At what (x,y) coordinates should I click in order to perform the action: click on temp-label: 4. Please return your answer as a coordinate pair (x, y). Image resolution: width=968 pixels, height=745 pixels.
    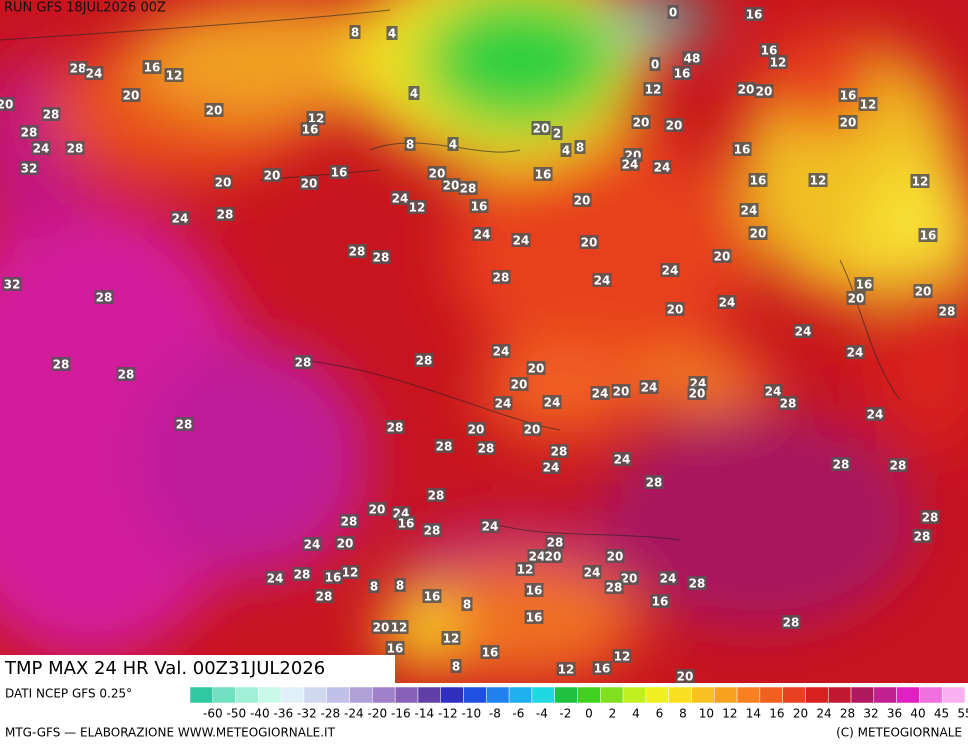
    Looking at the image, I should click on (392, 34).